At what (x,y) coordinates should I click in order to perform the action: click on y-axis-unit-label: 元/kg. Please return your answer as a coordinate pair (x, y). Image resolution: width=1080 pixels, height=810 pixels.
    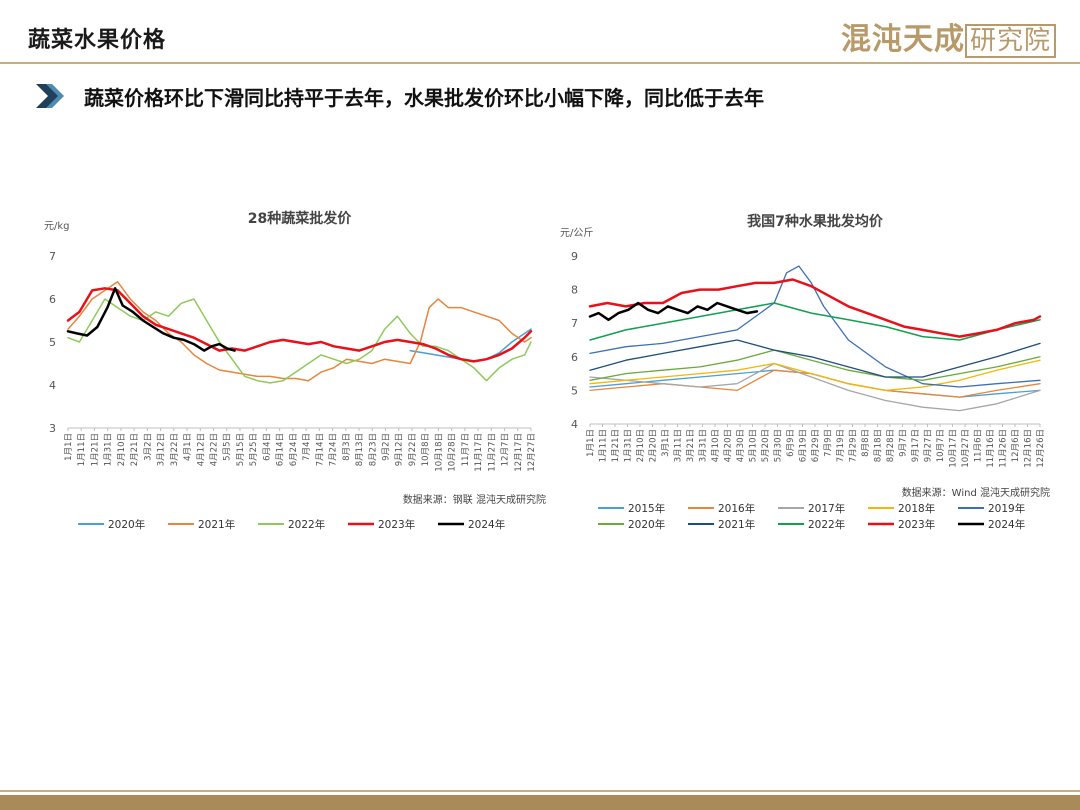
    Looking at the image, I should click on (57, 226).